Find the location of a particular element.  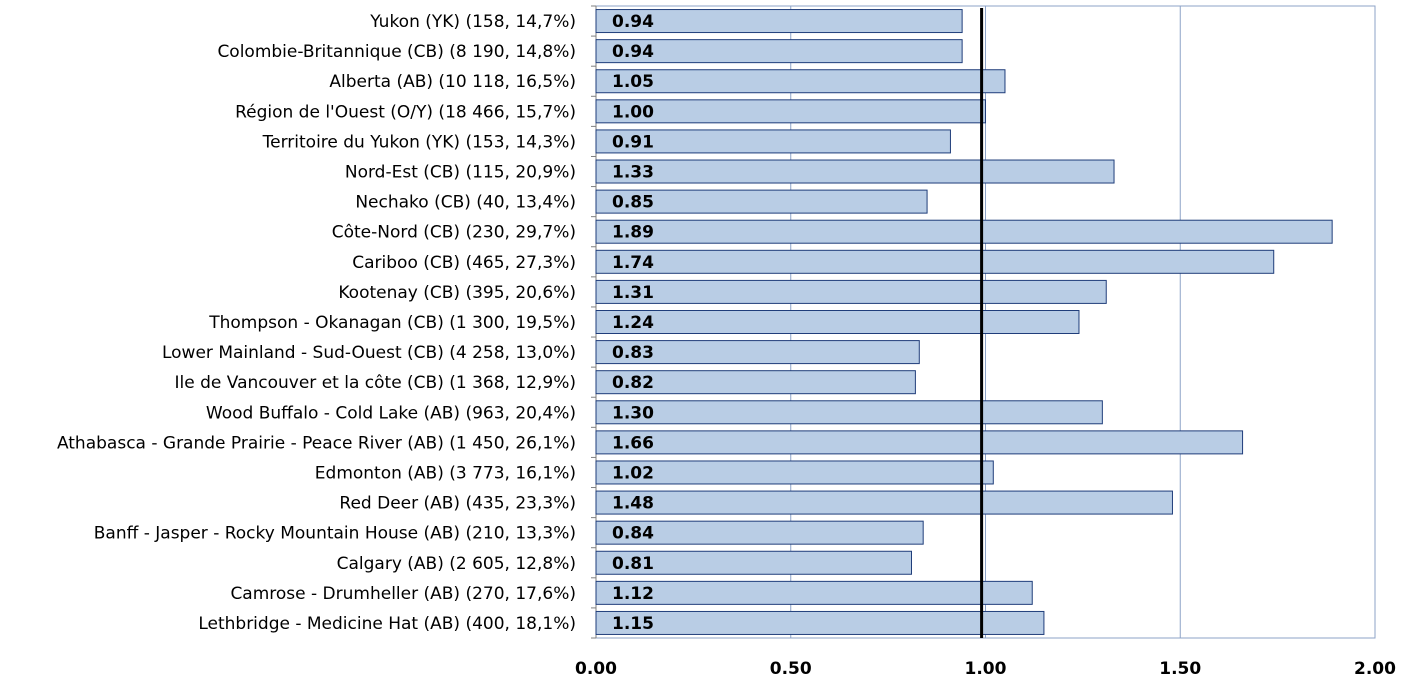

category-label: Alberta (AB) (10 118, 16,5%) is located at coordinates (452, 82).